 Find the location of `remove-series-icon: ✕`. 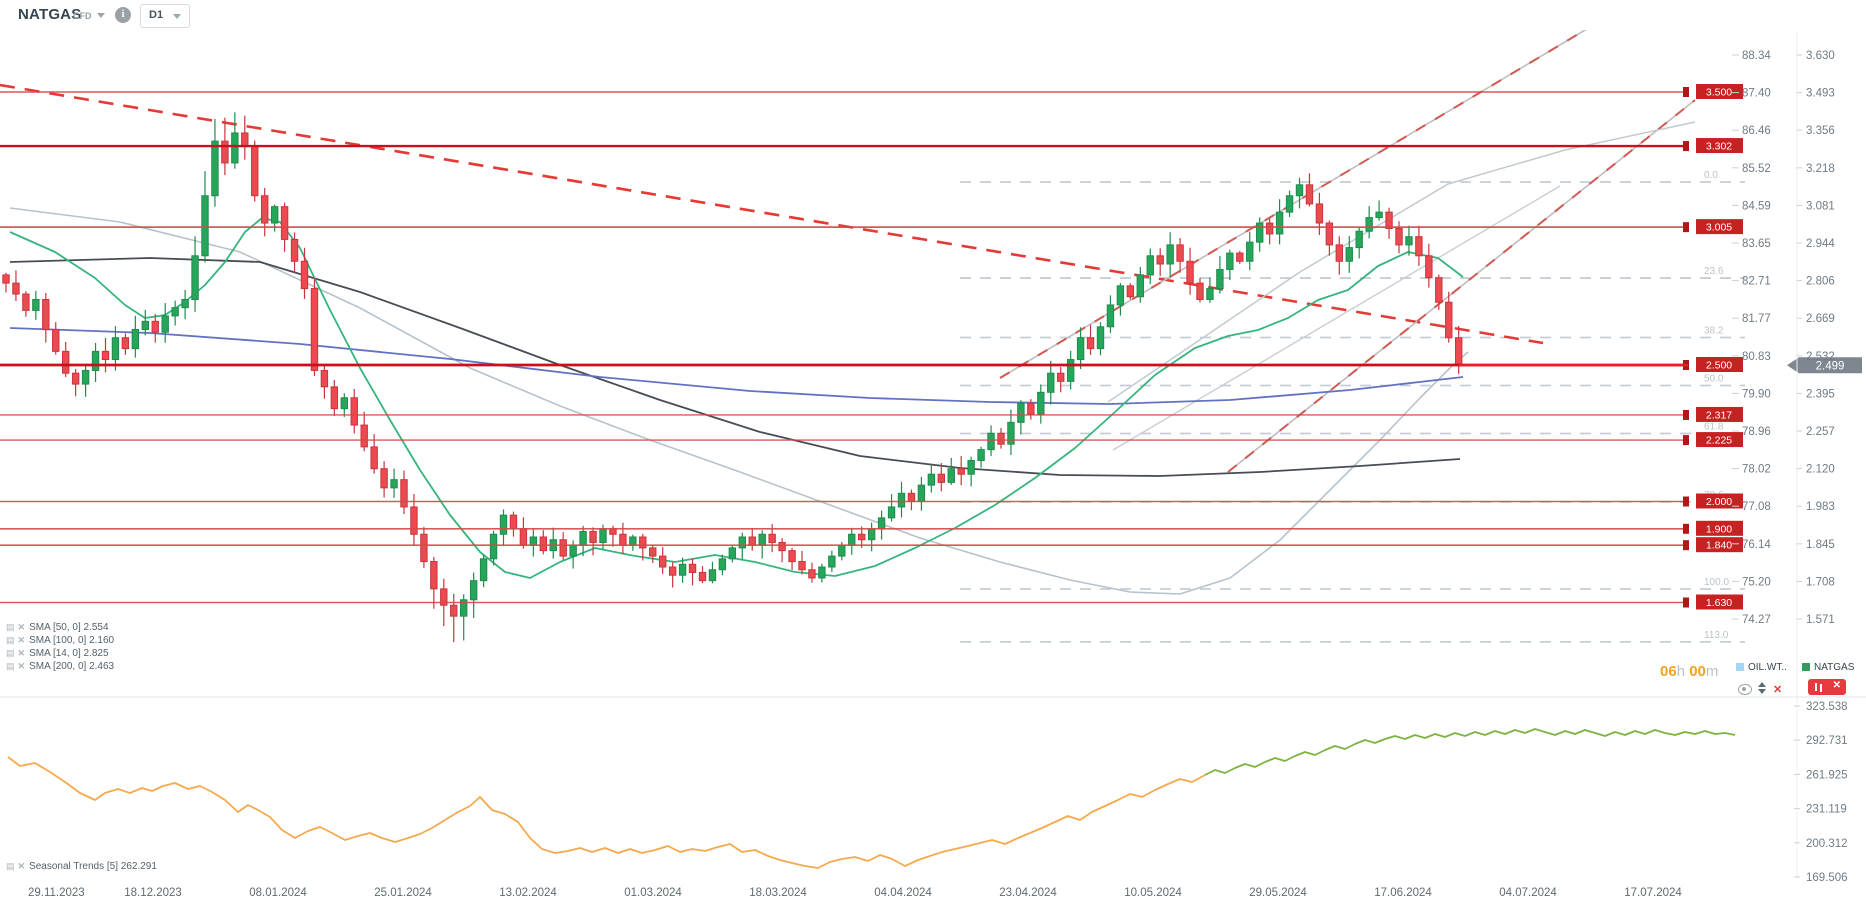

remove-series-icon: ✕ is located at coordinates (1778, 690).